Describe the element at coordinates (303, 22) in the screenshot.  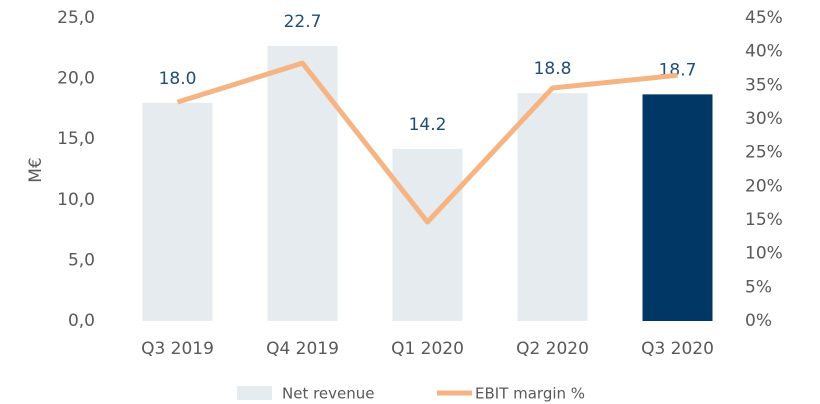
I see `data-label: 22.7` at that location.